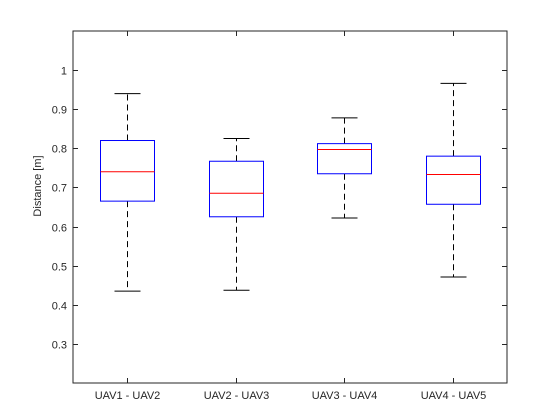  What do you see at coordinates (59, 229) in the screenshot?
I see `y-tick-label: 0.6` at bounding box center [59, 229].